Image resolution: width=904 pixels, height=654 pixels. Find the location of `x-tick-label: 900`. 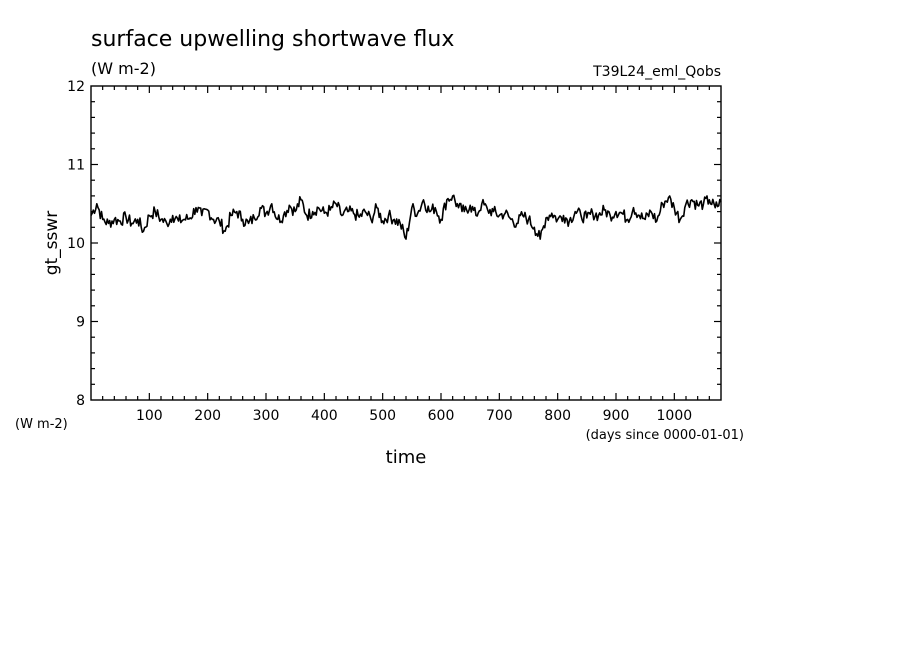

x-tick-label: 900 is located at coordinates (616, 416).